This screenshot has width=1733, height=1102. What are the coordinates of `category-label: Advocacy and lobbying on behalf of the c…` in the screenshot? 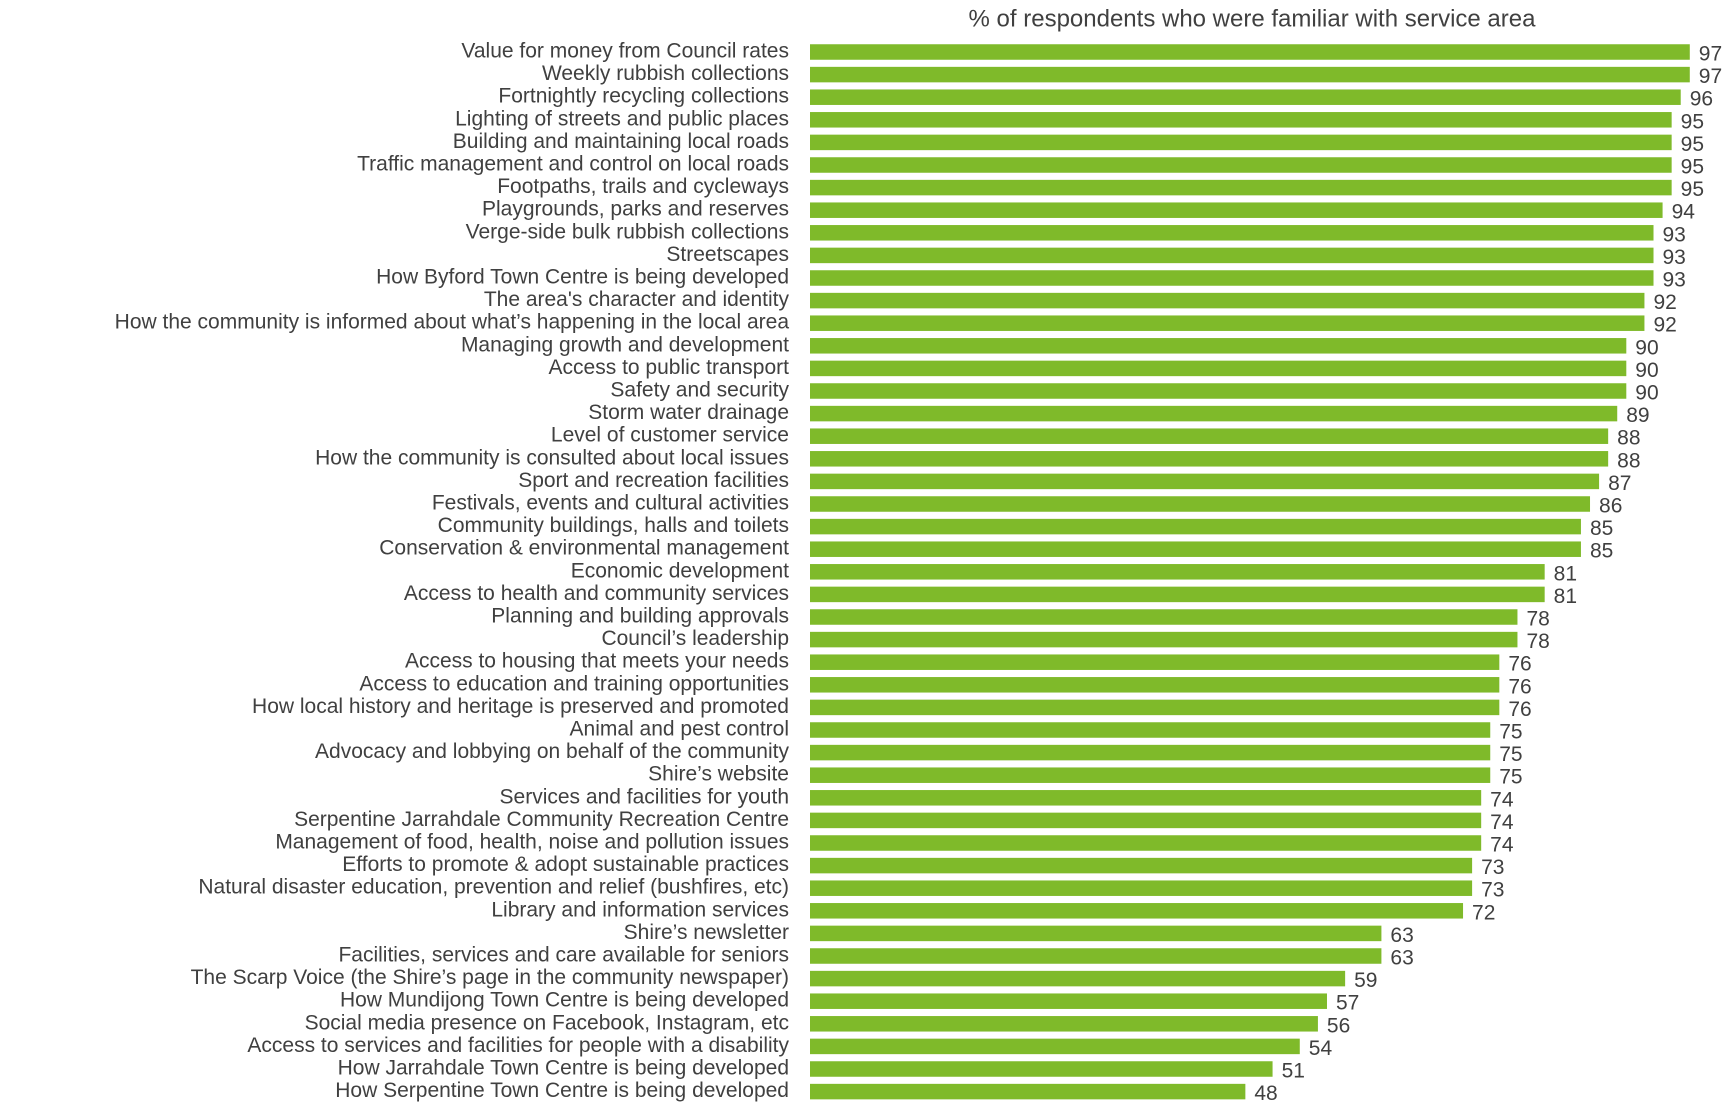 It's located at (552, 751).